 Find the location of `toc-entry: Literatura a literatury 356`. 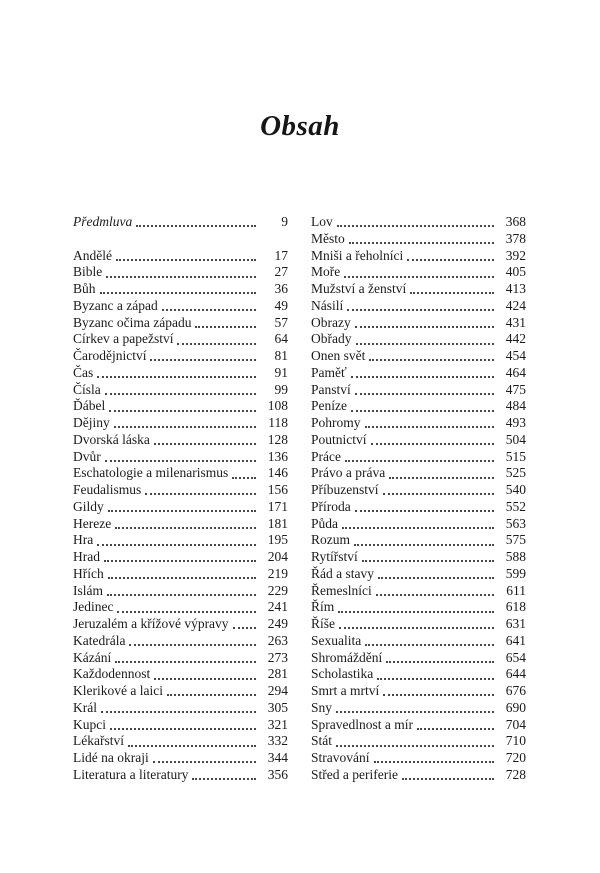

toc-entry: Literatura a literatury 356 is located at coordinates (180, 775).